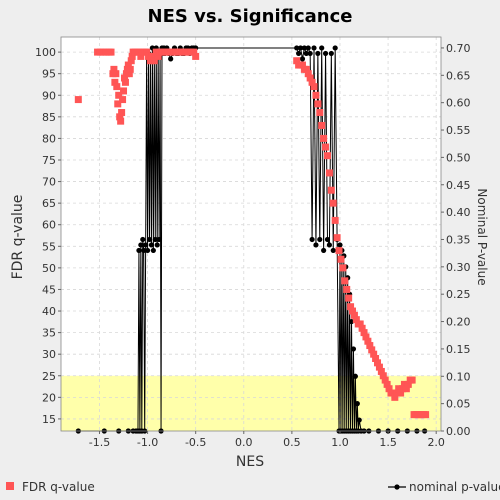 The image size is (500, 500). I want to click on y-left-tick-label: 20, so click(49, 397).